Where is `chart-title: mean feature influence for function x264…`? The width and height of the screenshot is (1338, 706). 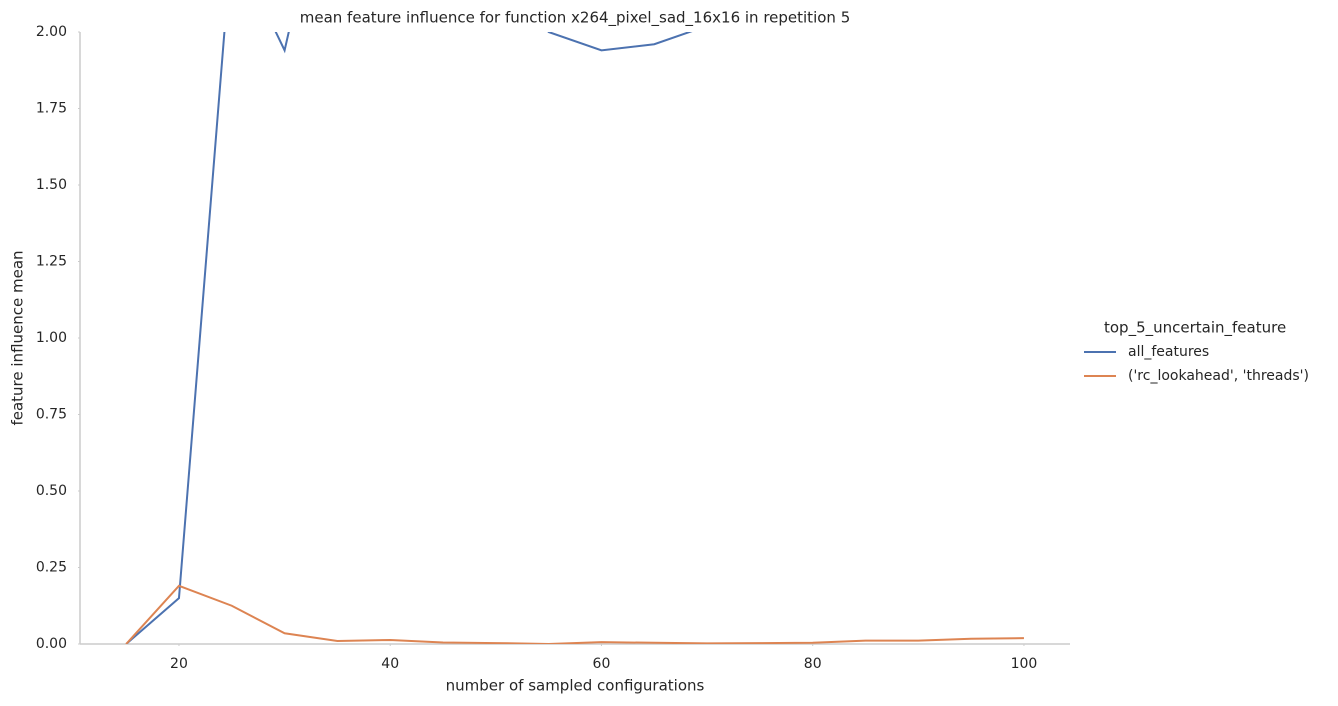 chart-title: mean feature influence for function x264… is located at coordinates (575, 18).